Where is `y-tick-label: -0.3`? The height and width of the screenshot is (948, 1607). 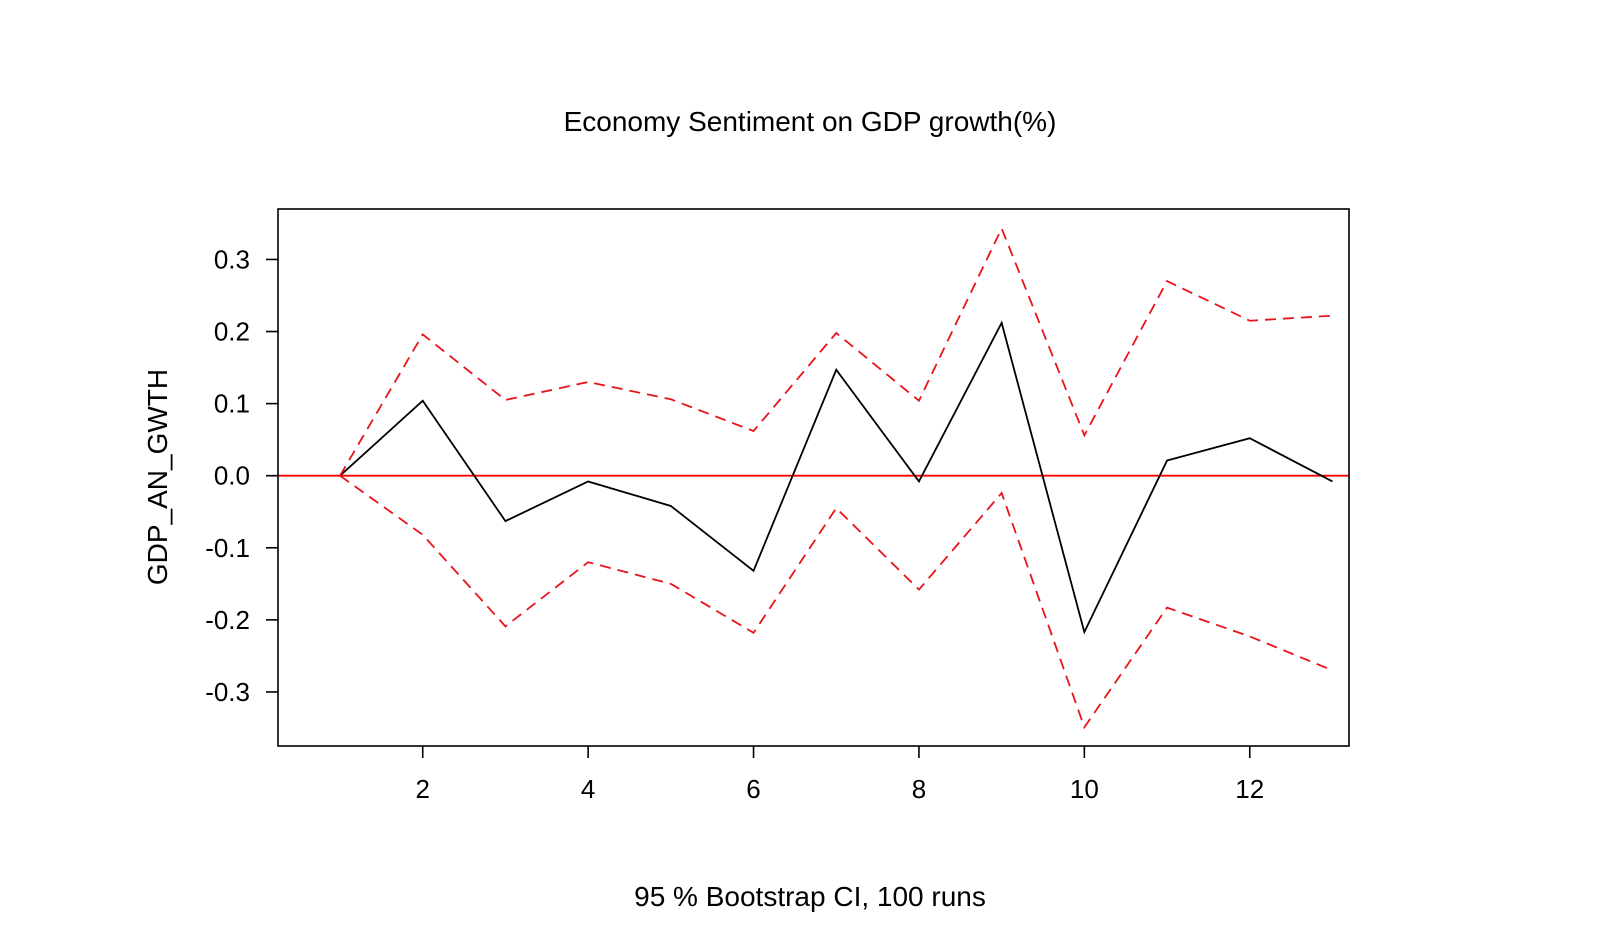
y-tick-label: -0.3 is located at coordinates (227, 692).